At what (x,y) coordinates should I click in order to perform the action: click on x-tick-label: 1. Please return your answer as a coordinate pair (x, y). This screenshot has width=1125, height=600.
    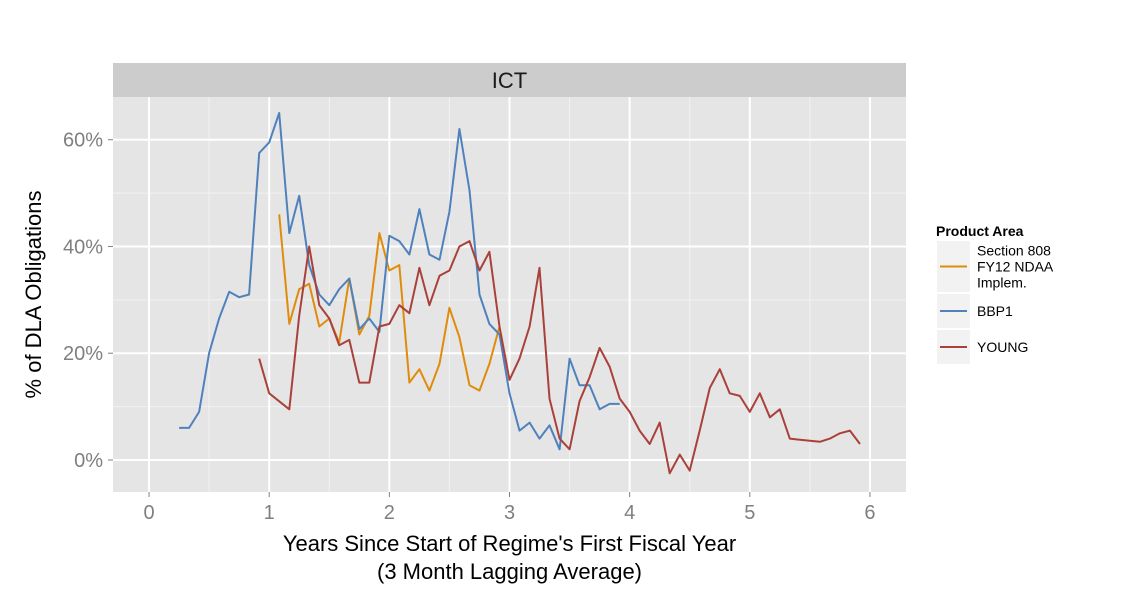
    Looking at the image, I should click on (269, 513).